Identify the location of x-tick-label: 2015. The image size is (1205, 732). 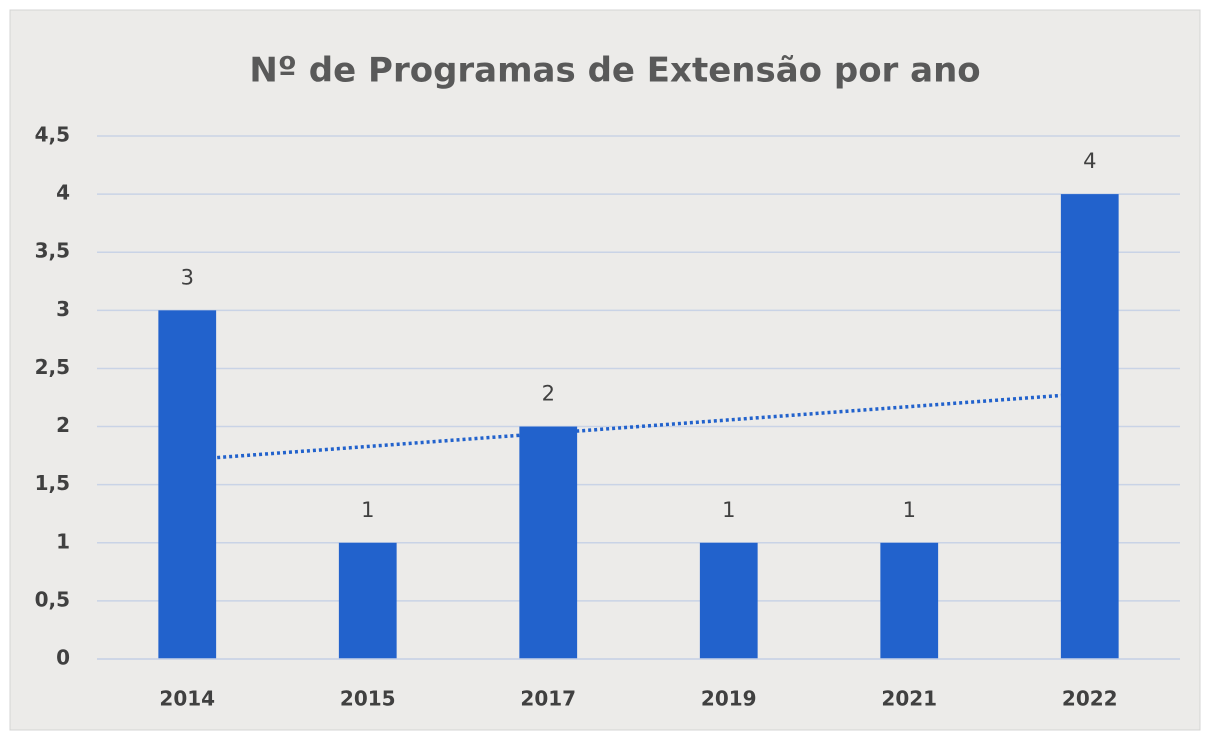
(368, 699).